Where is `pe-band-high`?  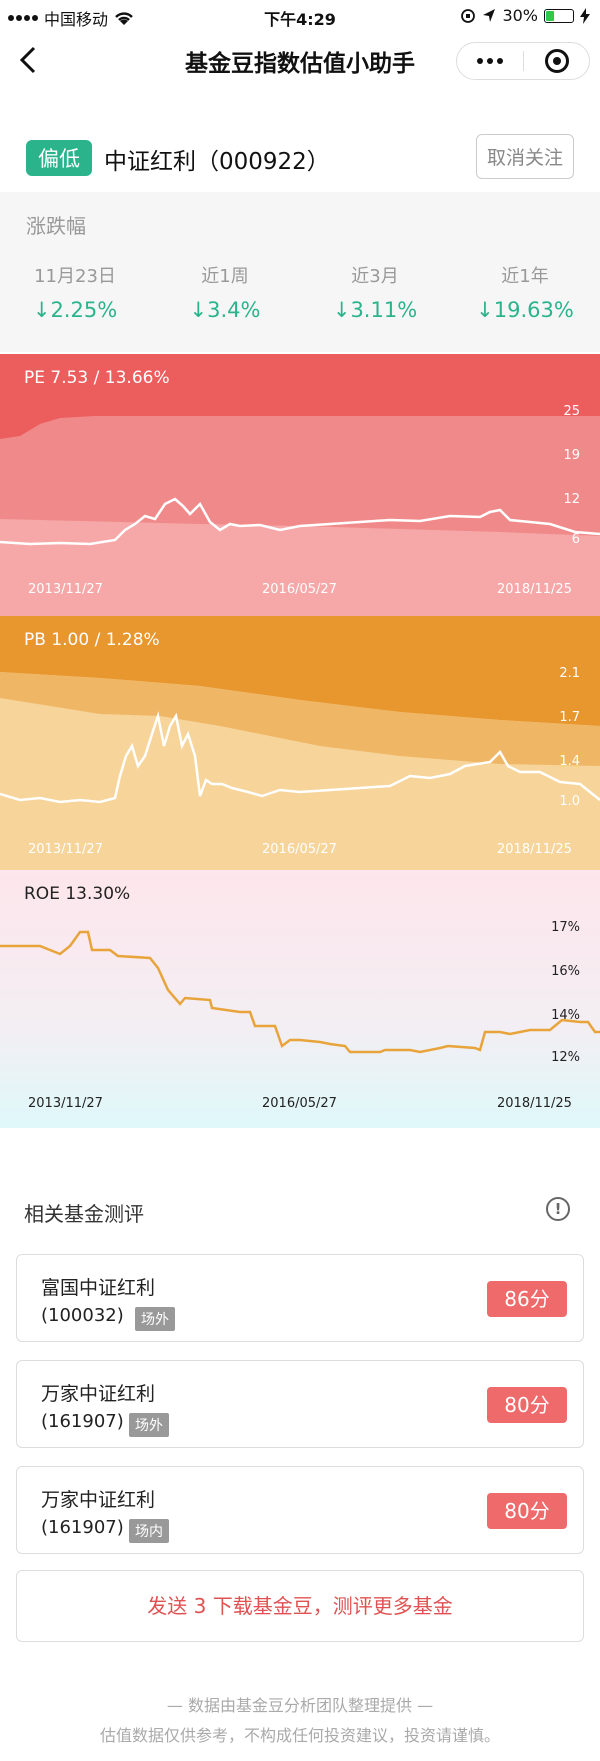
pe-band-high is located at coordinates (300, 396).